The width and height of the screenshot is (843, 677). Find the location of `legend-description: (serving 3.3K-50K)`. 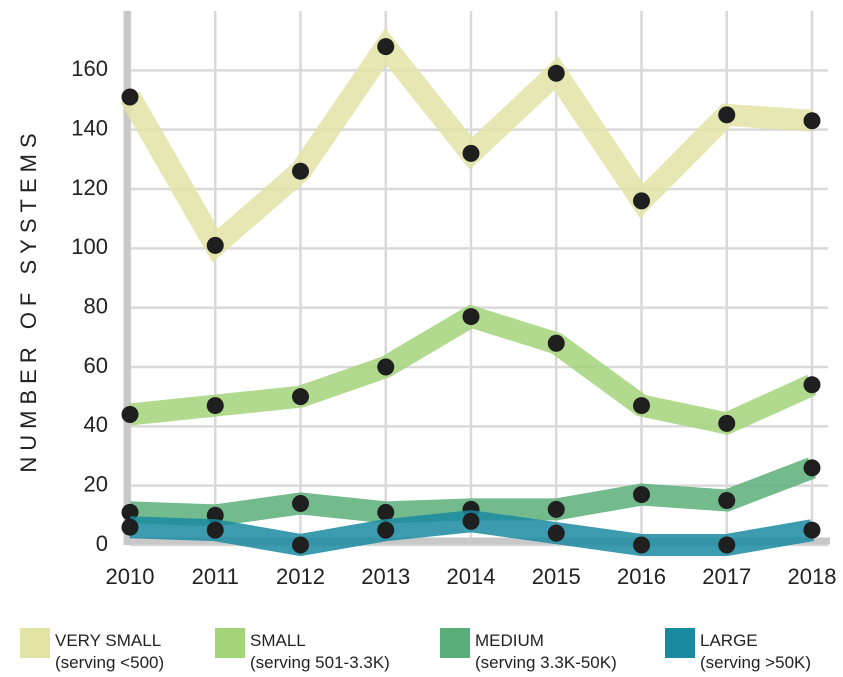

legend-description: (serving 3.3K-50K) is located at coordinates (546, 662).